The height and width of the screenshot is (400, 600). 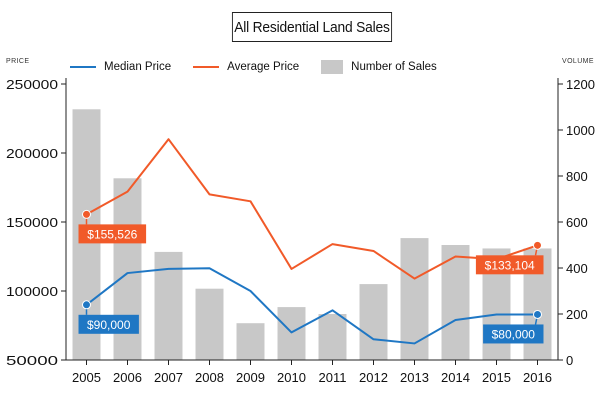 I want to click on bar-2010, so click(x=291, y=333).